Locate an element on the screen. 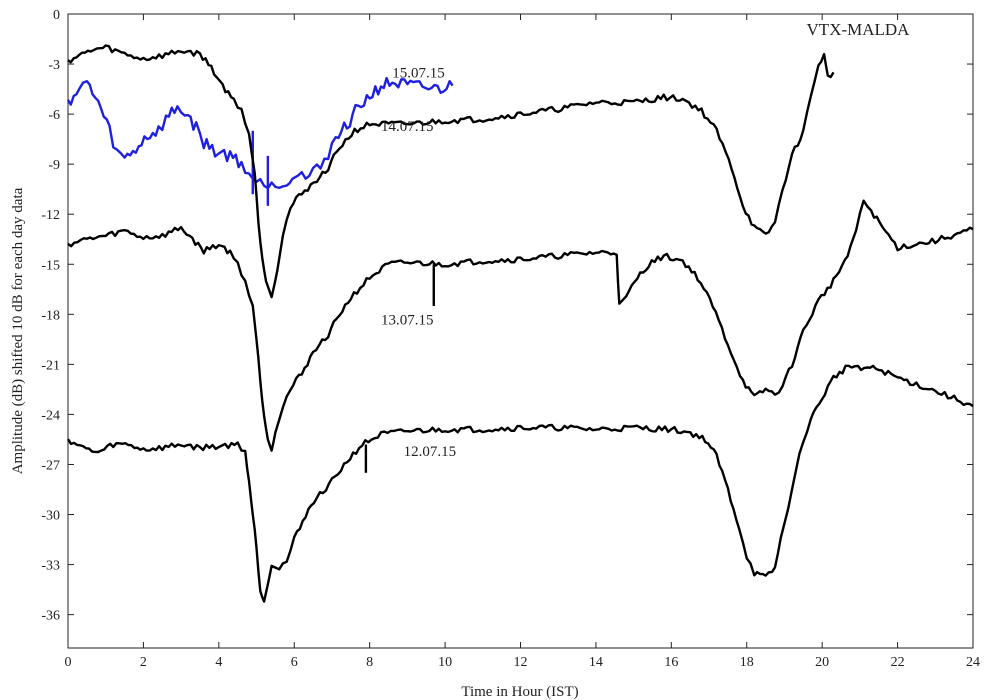  x-tick-label: 4 is located at coordinates (218, 662).